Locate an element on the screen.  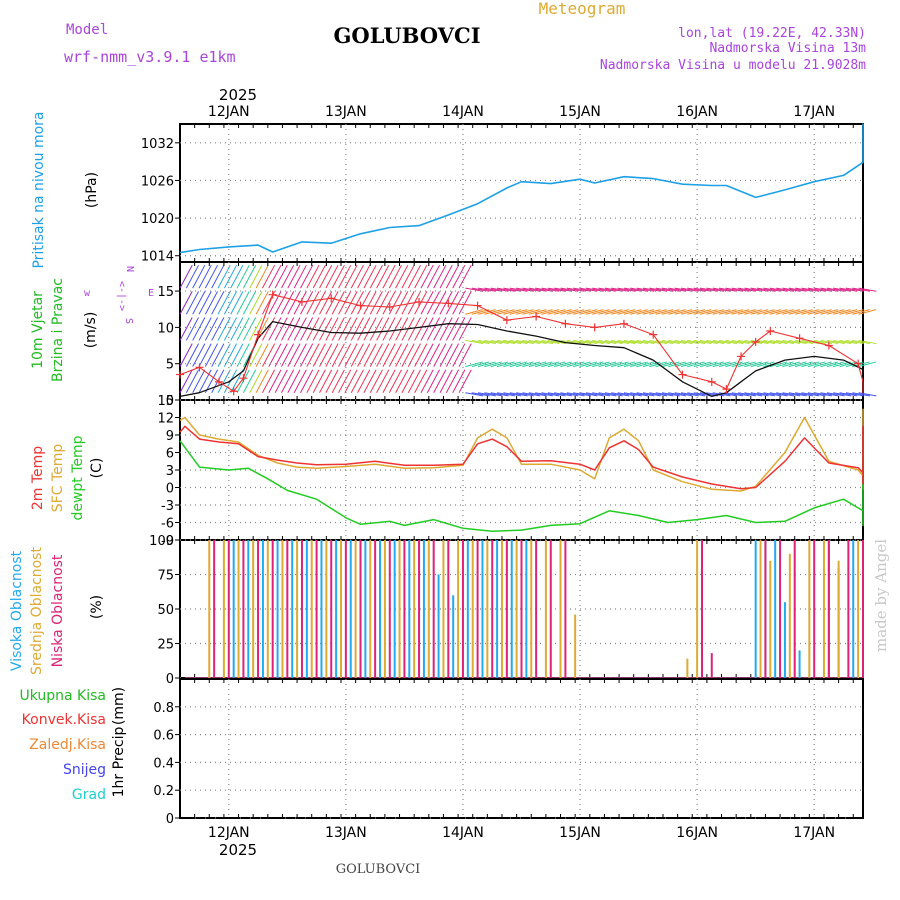
wind-ylabel-name: 10m Vjetar is located at coordinates (38, 330).